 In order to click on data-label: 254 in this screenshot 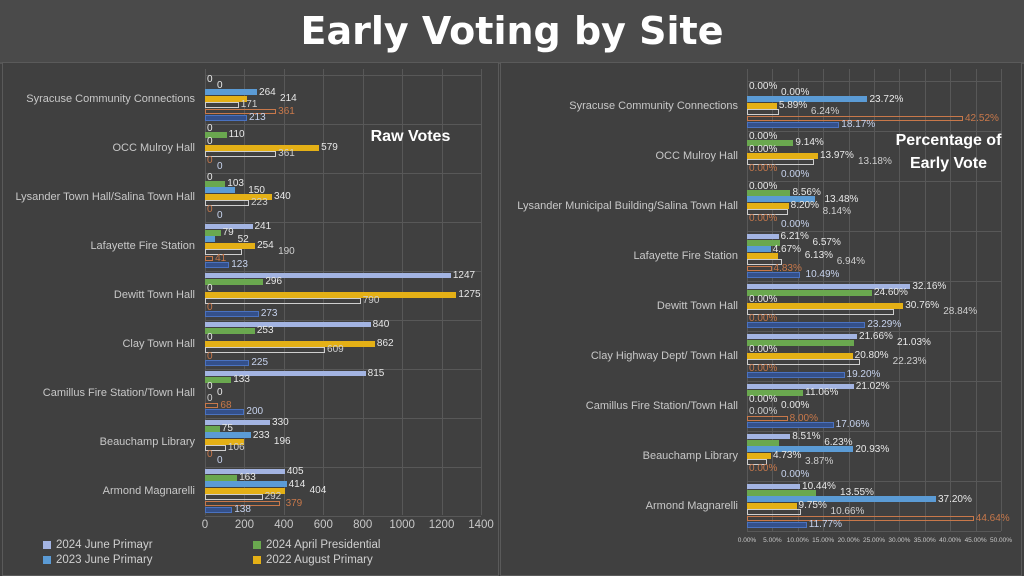, I will do `click(265, 245)`.